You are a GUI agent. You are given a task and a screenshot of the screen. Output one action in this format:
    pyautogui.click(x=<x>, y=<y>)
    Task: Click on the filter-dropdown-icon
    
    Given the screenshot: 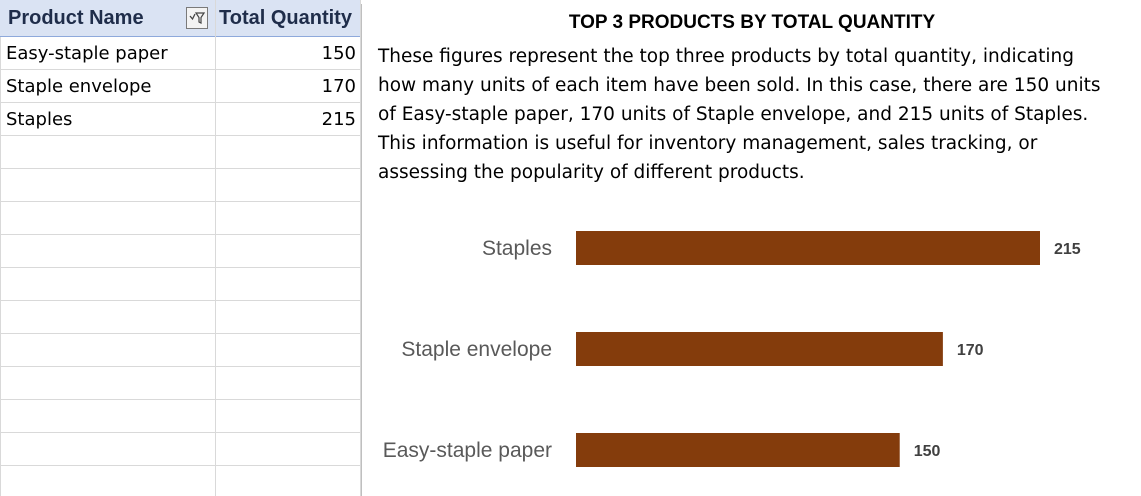 What is the action you would take?
    pyautogui.click(x=197, y=18)
    